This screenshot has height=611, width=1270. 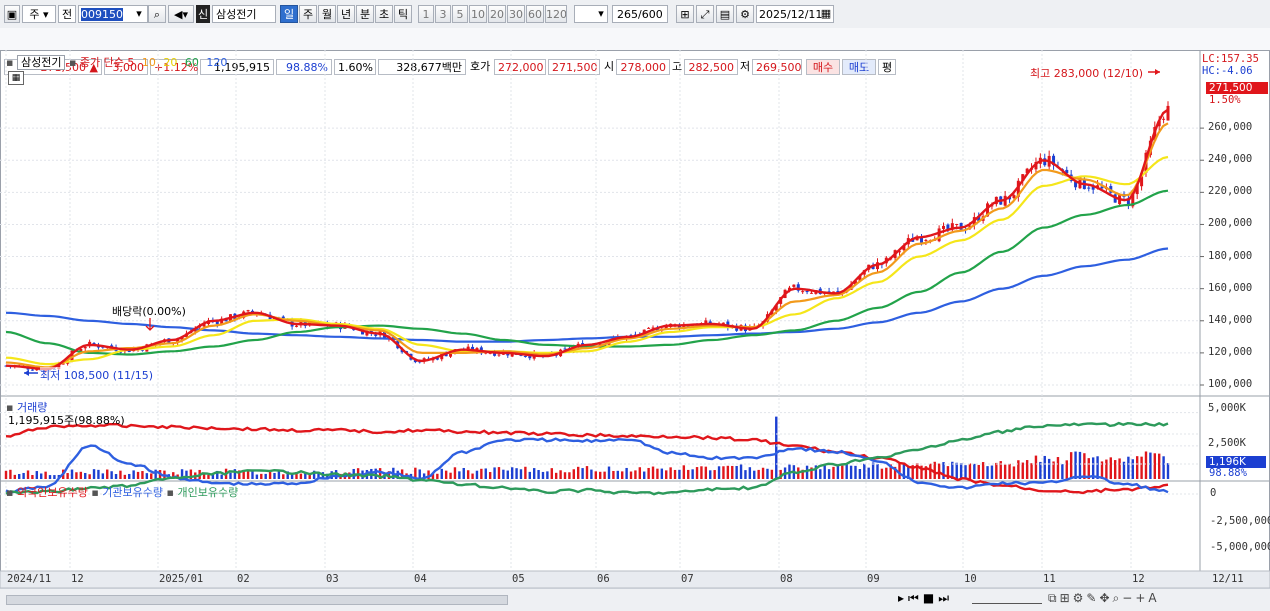 I want to click on ma-legend-5: 5, so click(x=131, y=62).